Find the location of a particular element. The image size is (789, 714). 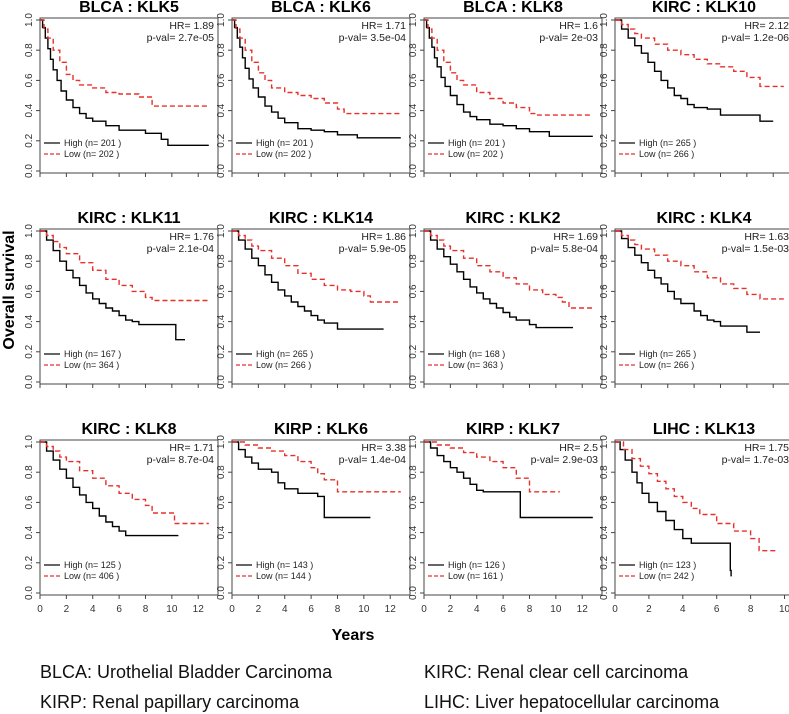

panel-title: LIHC : KLK13 is located at coordinates (704, 429).